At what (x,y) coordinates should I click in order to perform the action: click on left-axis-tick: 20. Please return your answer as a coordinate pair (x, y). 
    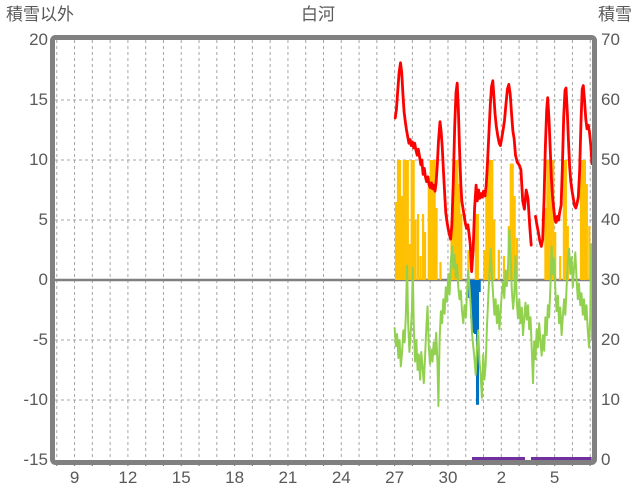
    Looking at the image, I should click on (38, 39).